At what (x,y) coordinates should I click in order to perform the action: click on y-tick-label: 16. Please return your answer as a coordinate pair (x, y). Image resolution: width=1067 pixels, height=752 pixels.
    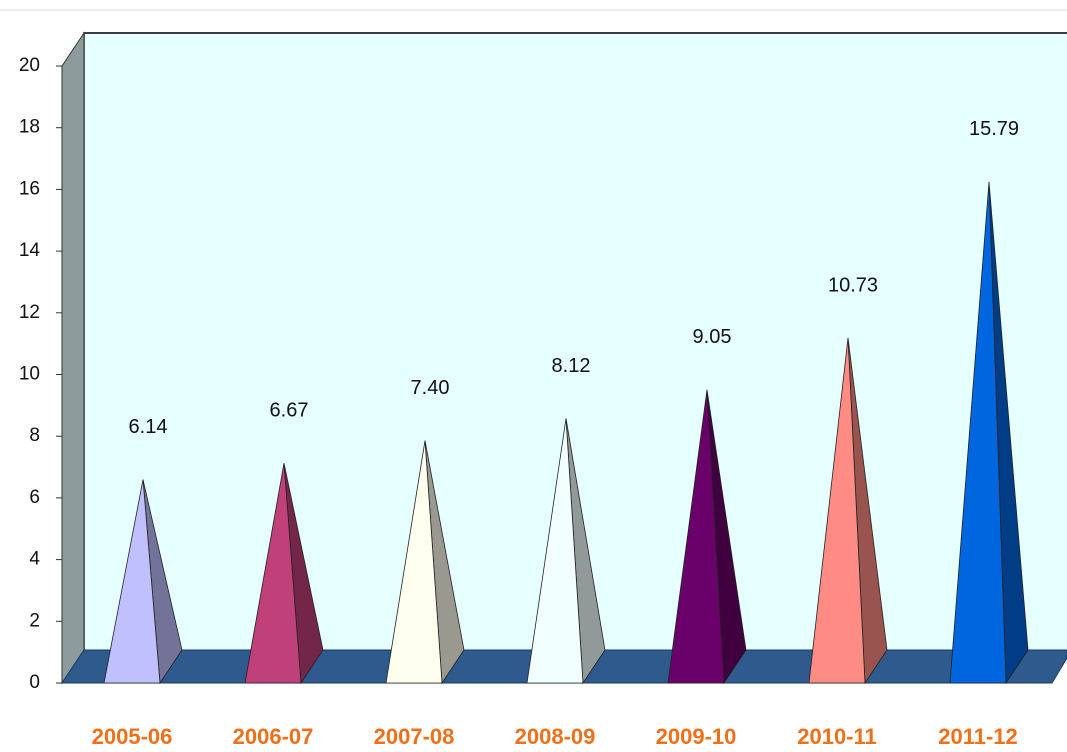
    Looking at the image, I should click on (29, 188).